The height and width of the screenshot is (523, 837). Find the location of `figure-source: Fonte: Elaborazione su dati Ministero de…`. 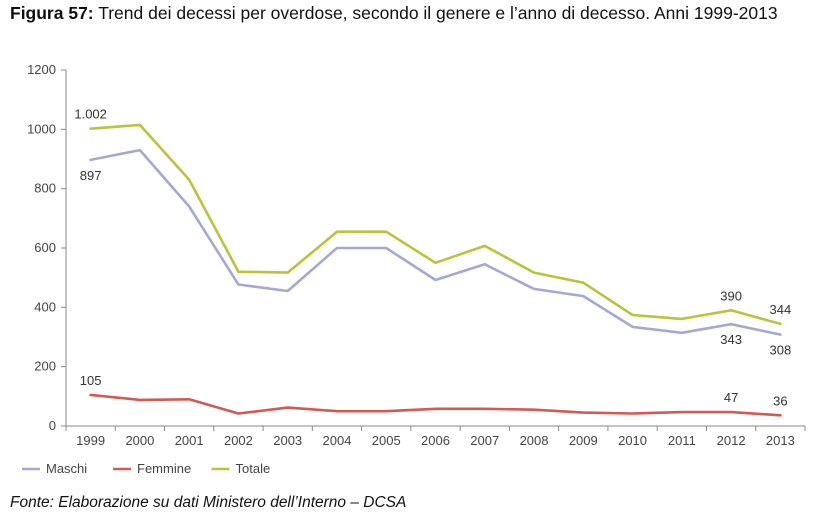

figure-source: Fonte: Elaborazione su dati Ministero de… is located at coordinates (208, 502).